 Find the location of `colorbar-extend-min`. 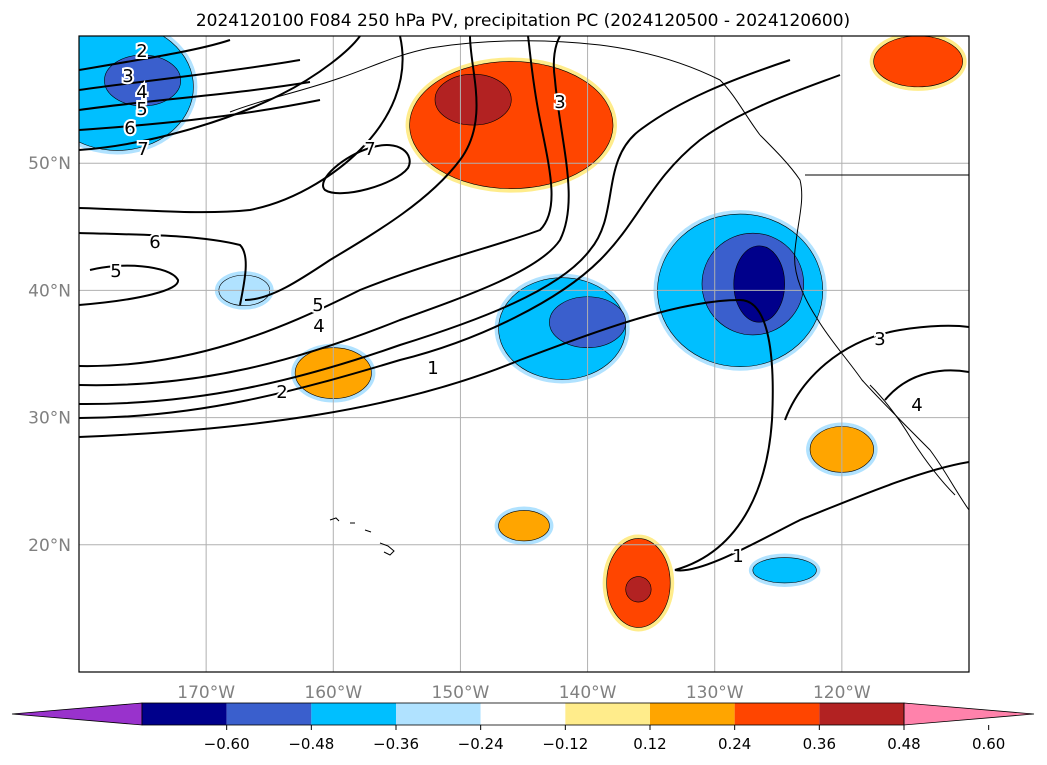

colorbar-extend-min is located at coordinates (77, 714).